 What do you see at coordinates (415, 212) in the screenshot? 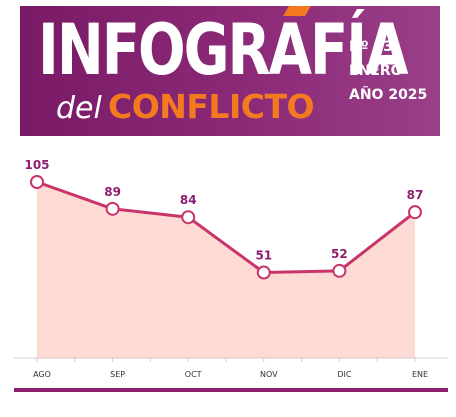
I see `data-point-ene` at bounding box center [415, 212].